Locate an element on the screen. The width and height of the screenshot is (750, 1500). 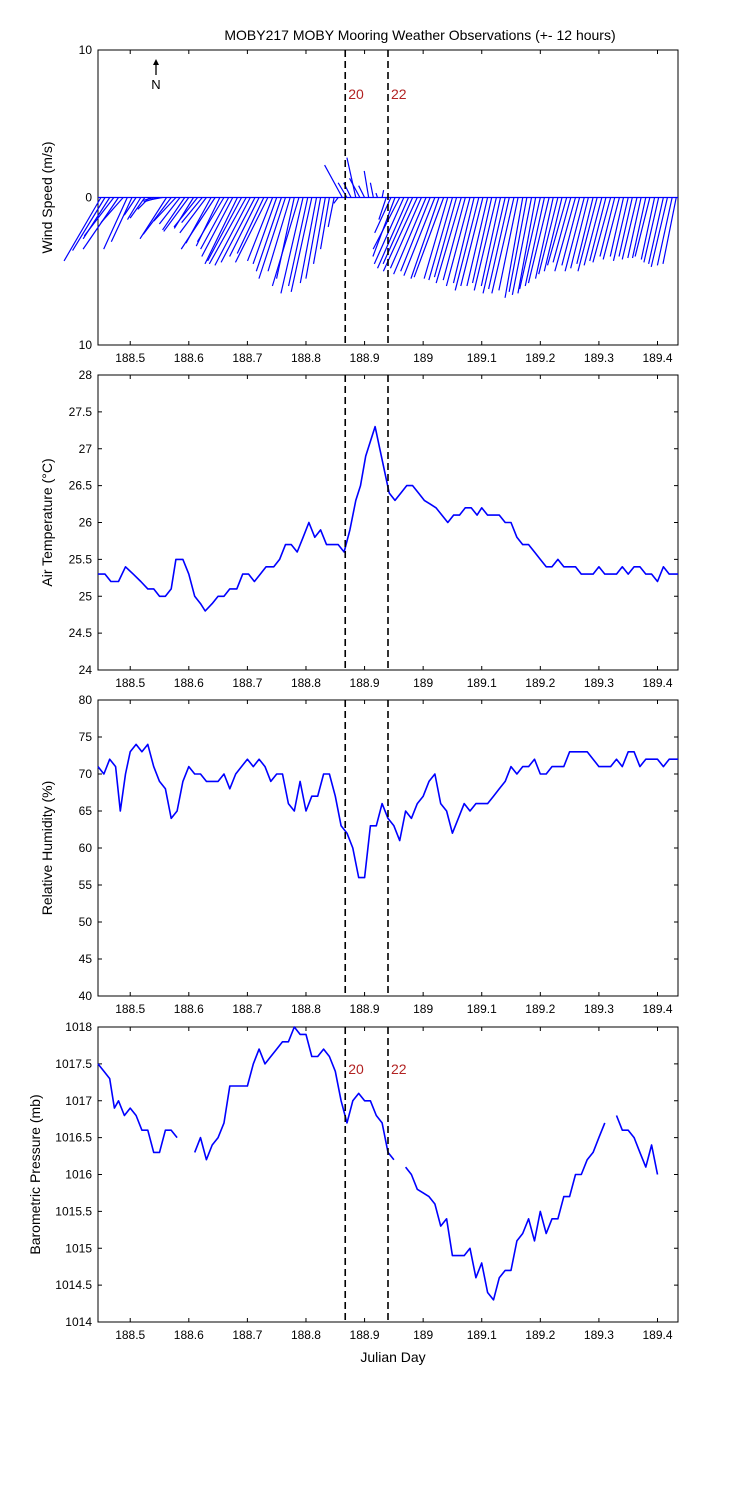
humidity-x-tick-label: 189.1 is located at coordinates (482, 1009).